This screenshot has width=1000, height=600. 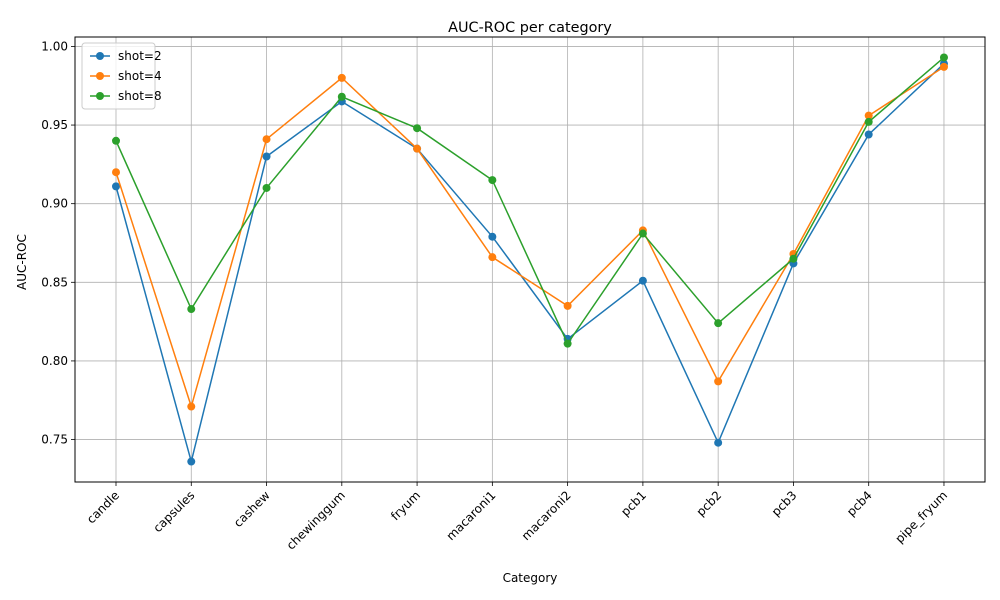 What do you see at coordinates (140, 96) in the screenshot?
I see `legend-label: shot=8` at bounding box center [140, 96].